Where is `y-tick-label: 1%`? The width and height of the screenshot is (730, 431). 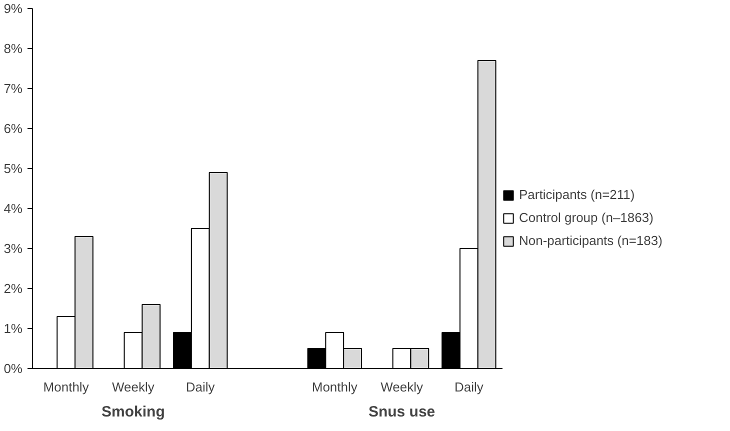
y-tick-label: 1% is located at coordinates (13, 328).